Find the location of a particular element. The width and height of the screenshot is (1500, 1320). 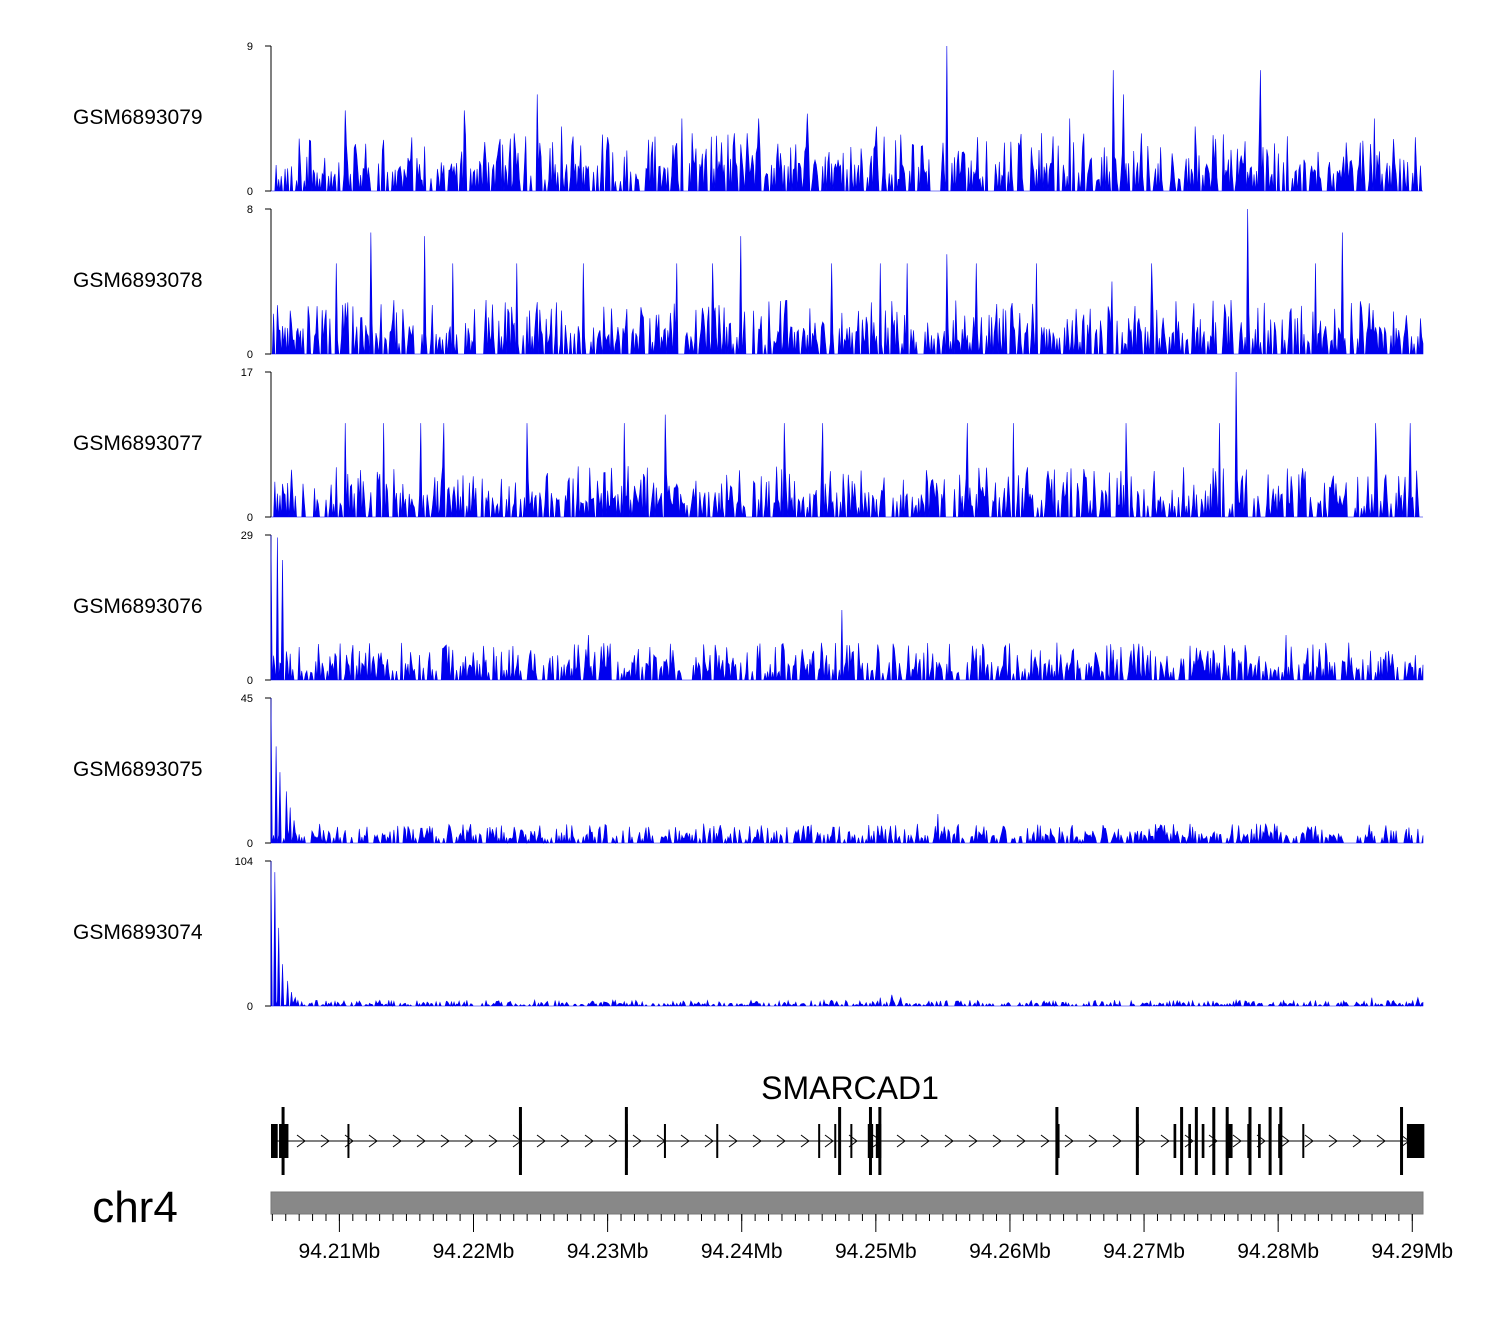

gene-annotation-track: SMARCAD1 is located at coordinates (848, 1122).